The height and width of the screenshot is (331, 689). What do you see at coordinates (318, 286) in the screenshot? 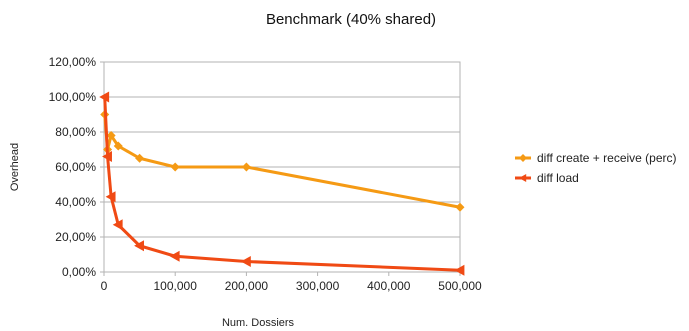
I see `x-tick-label: 300,000` at bounding box center [318, 286].